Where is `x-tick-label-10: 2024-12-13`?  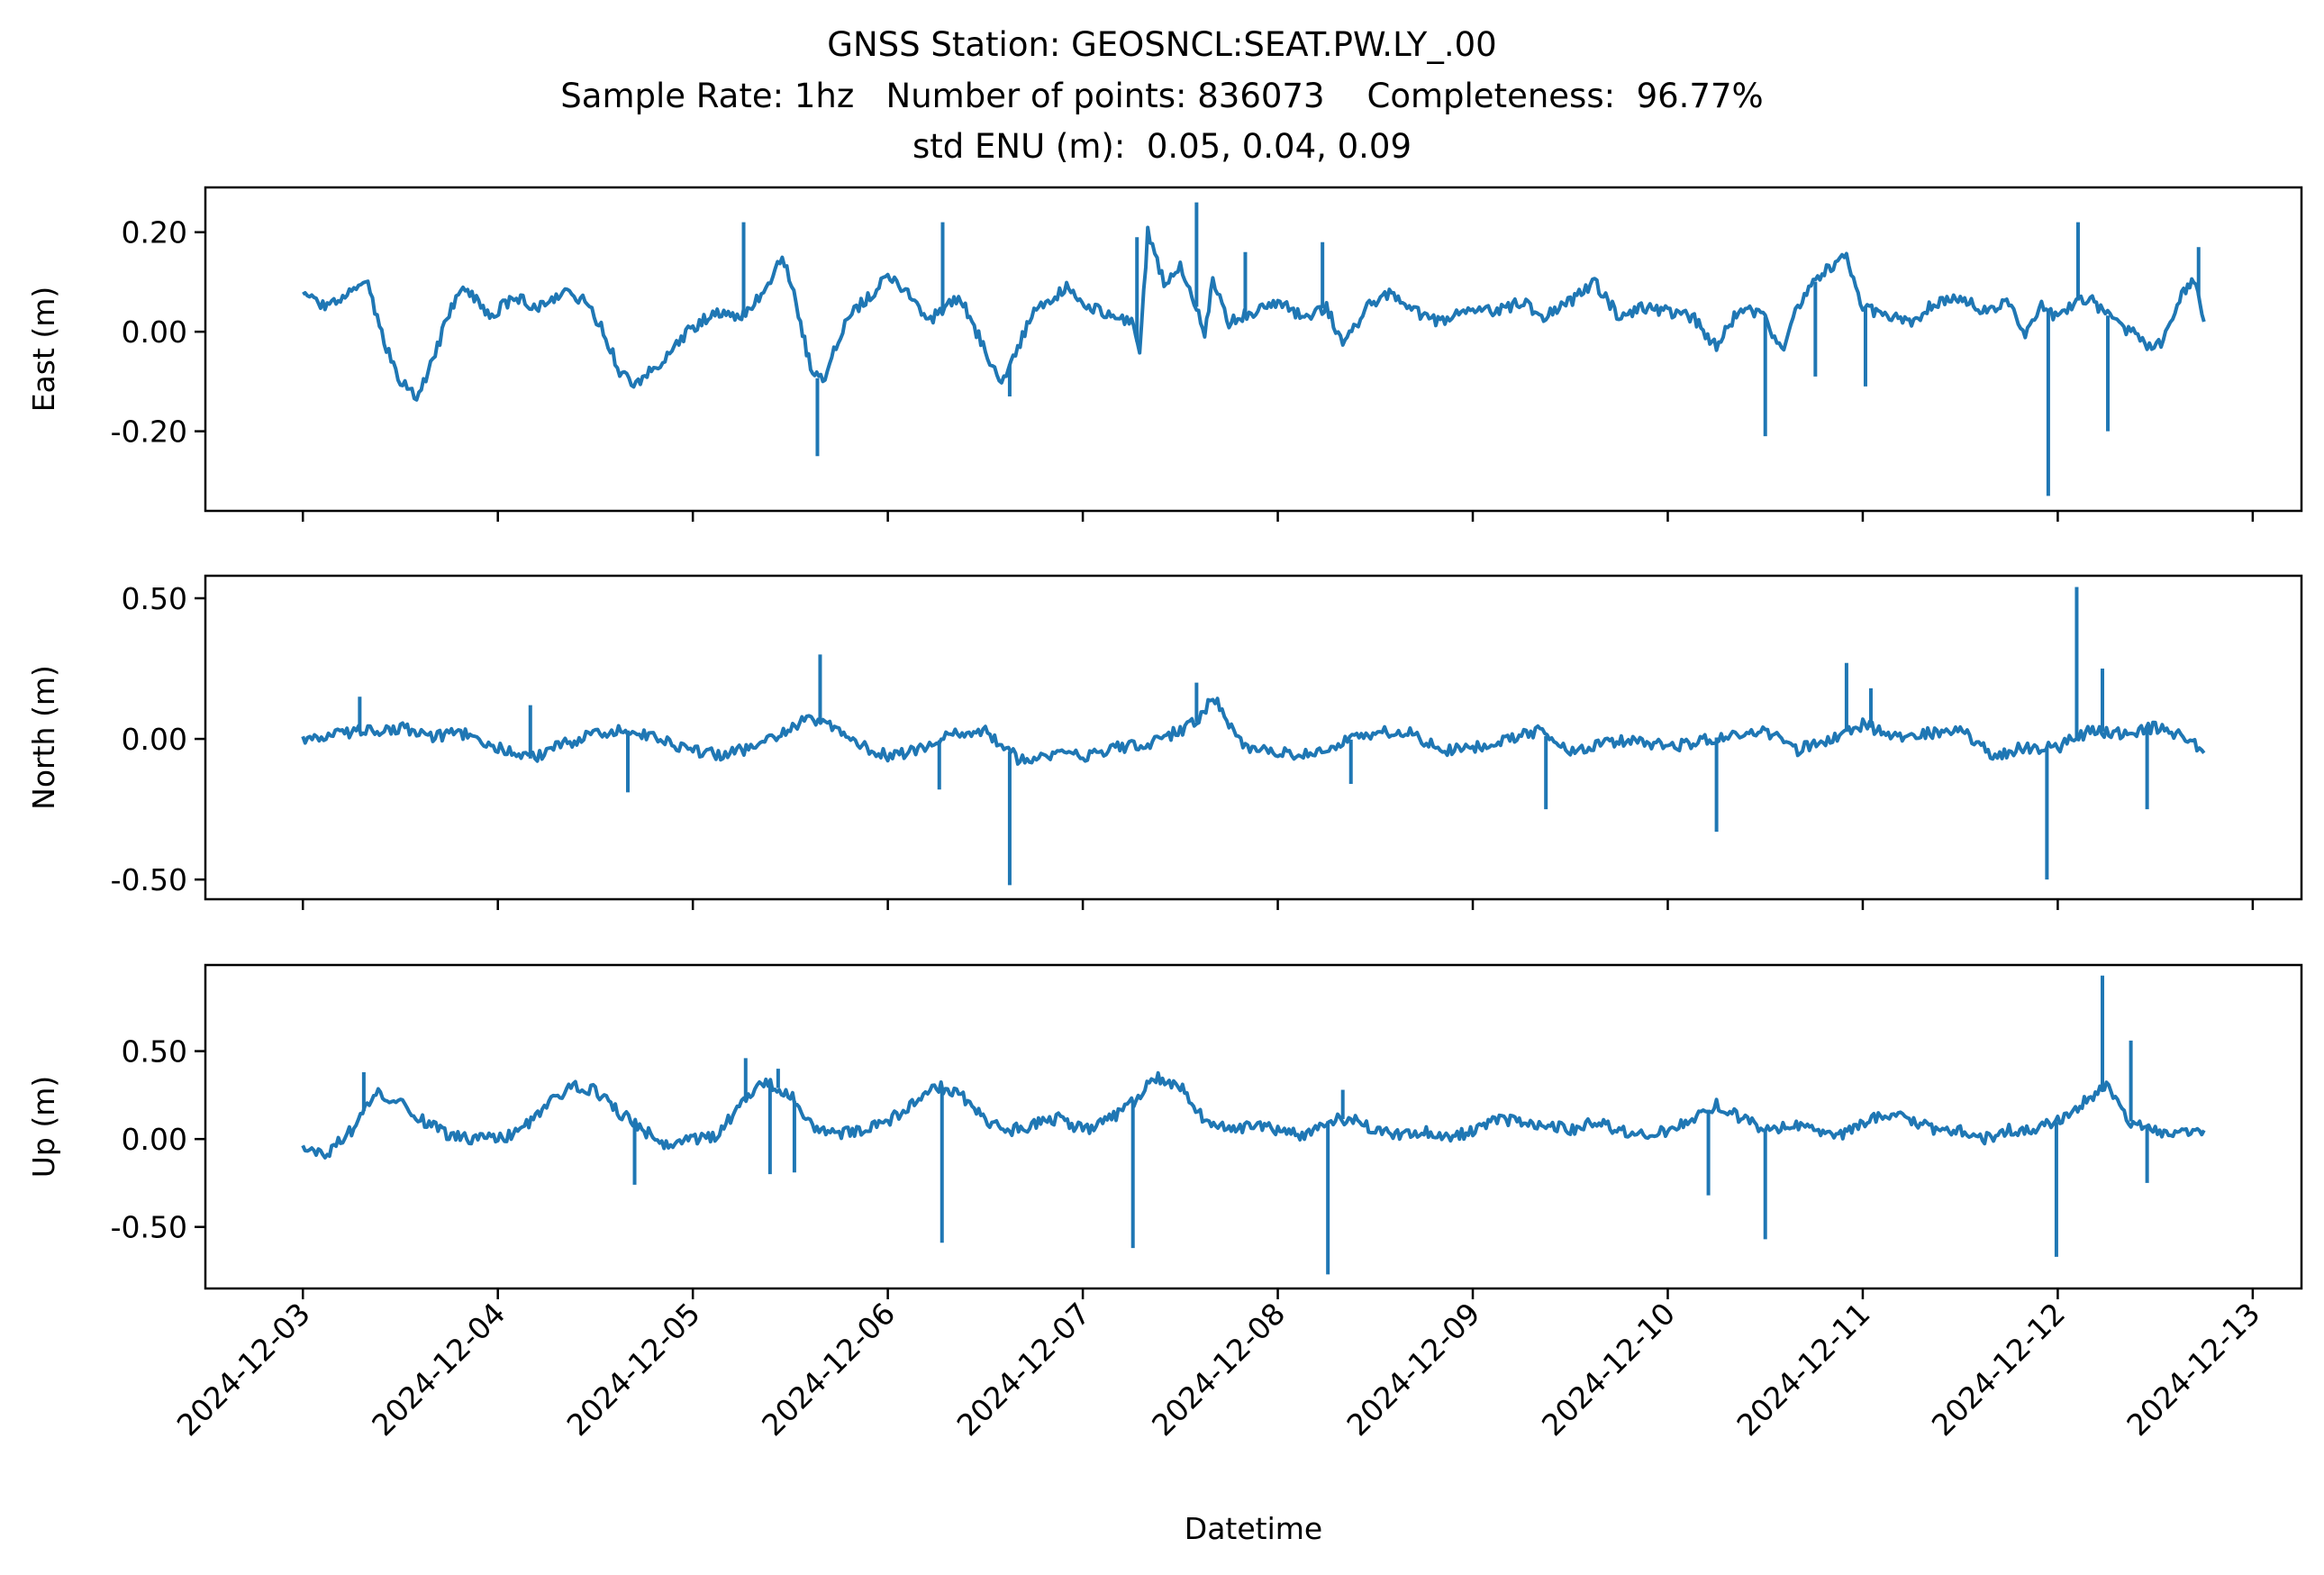 x-tick-label-10: 2024-12-13 is located at coordinates (2193, 1369).